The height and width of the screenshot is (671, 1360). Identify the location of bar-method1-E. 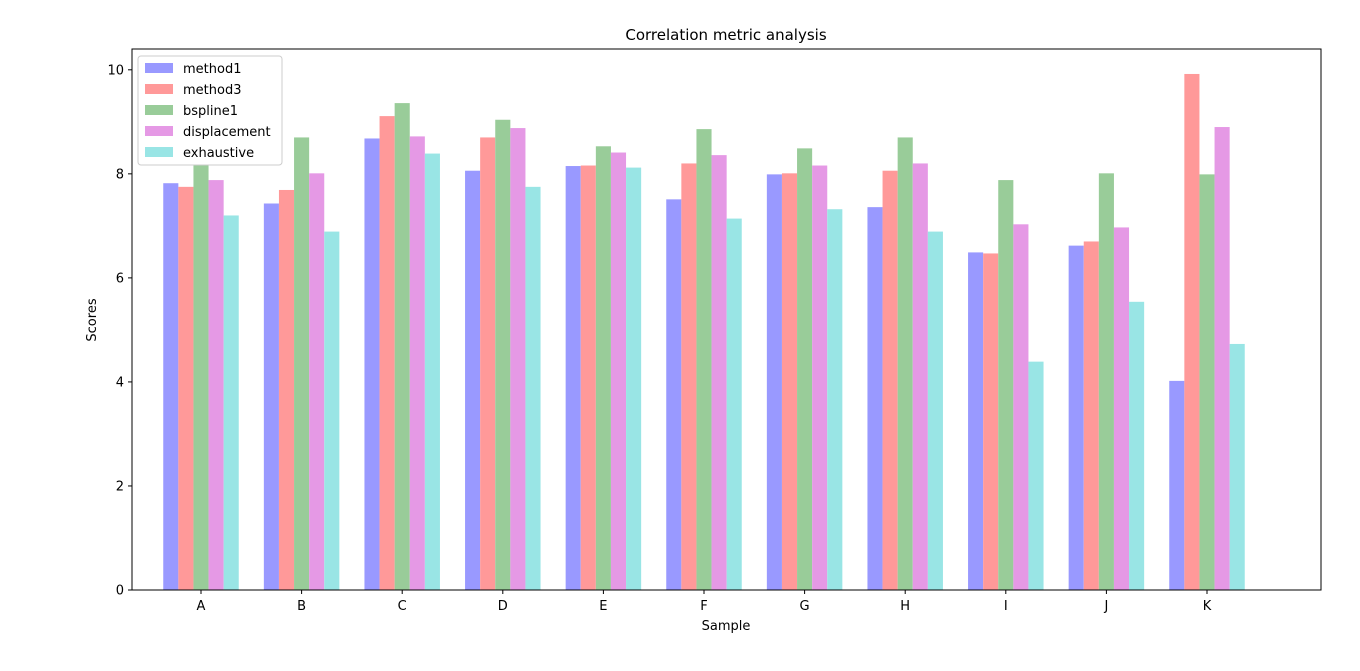
(573, 378).